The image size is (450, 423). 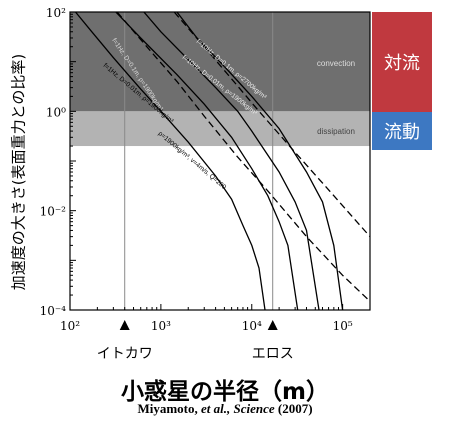 What do you see at coordinates (56, 112) in the screenshot?
I see `y-tick-label-1: 10⁰` at bounding box center [56, 112].